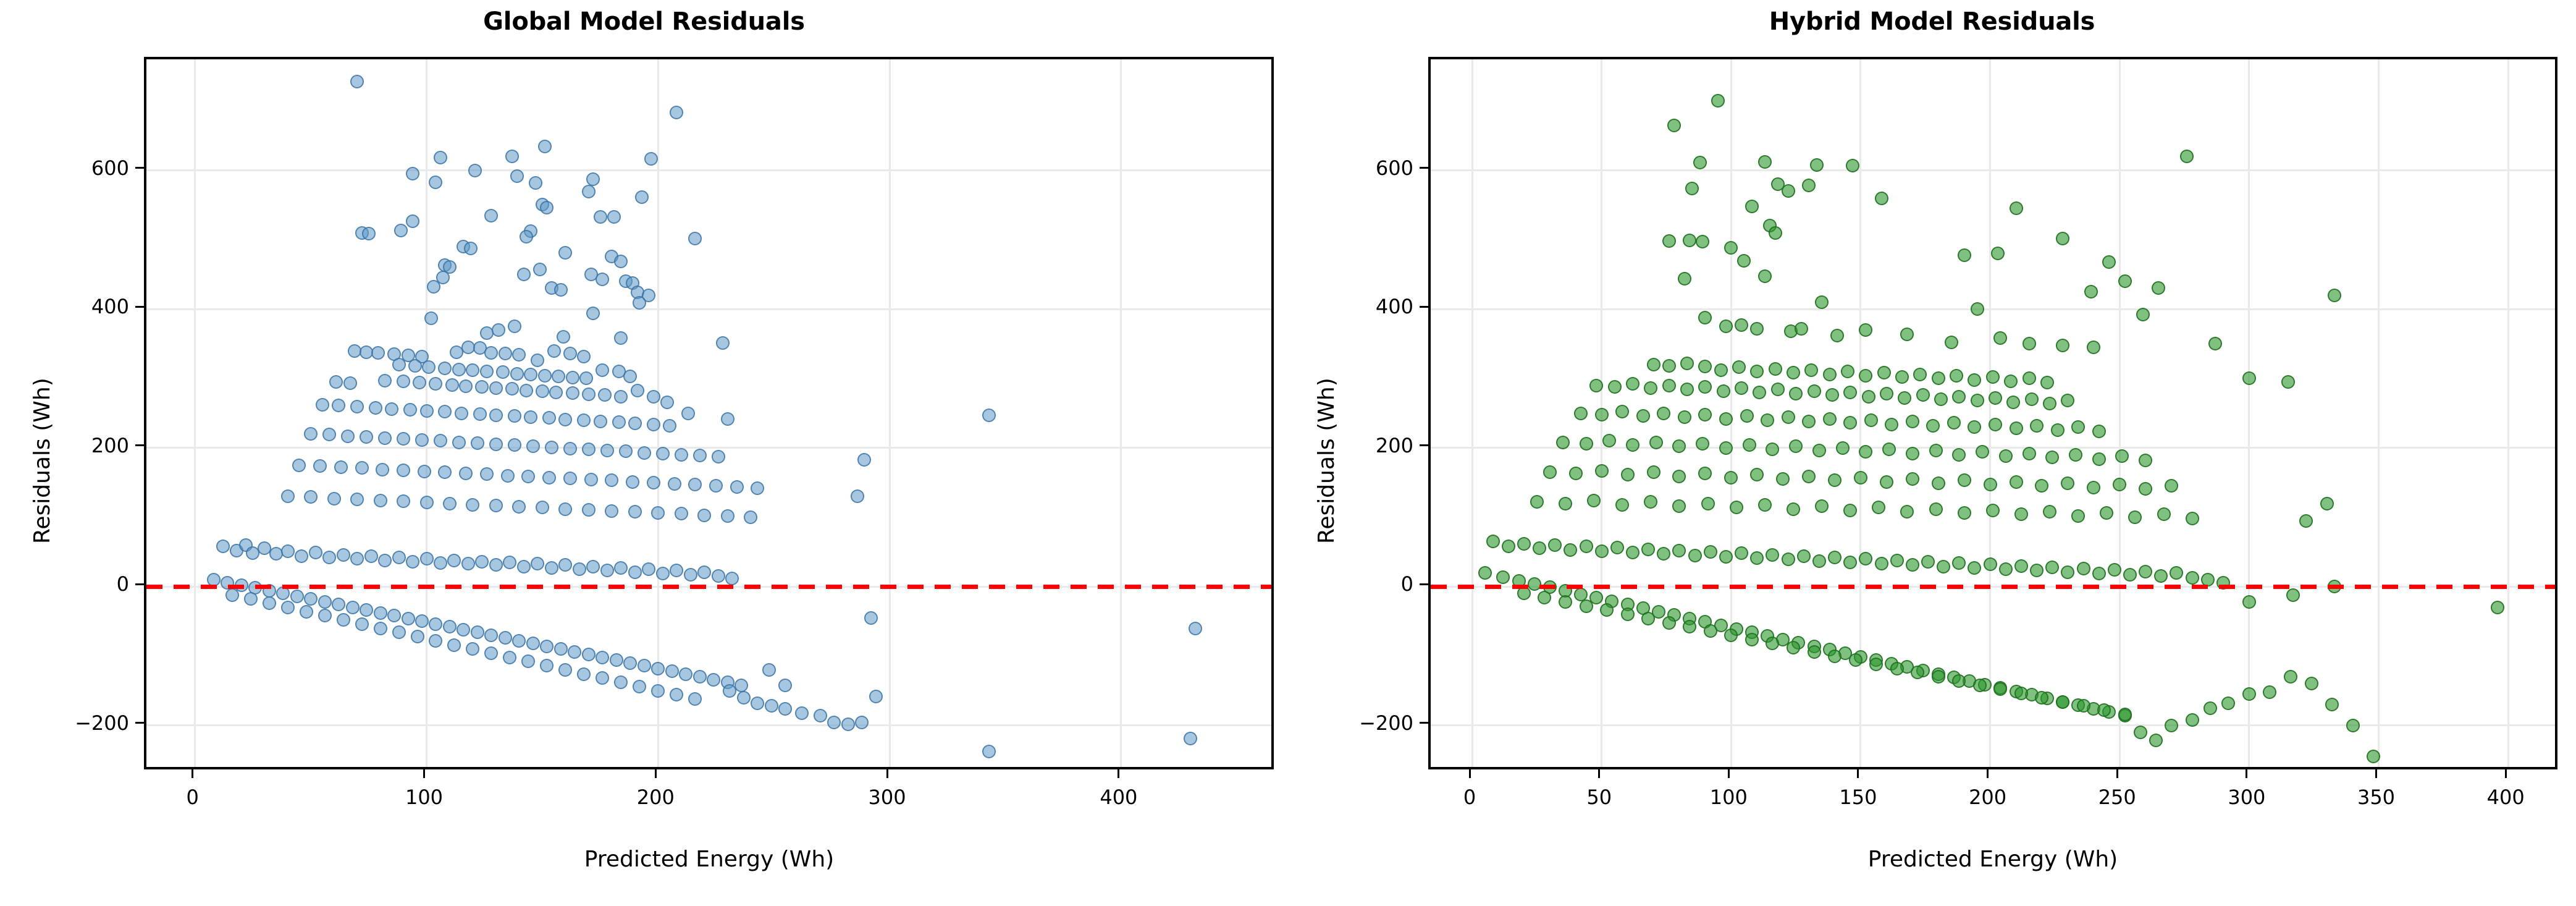 The width and height of the screenshot is (2576, 906). Describe the element at coordinates (1386, 723) in the screenshot. I see `y-tick-label: −200` at that location.